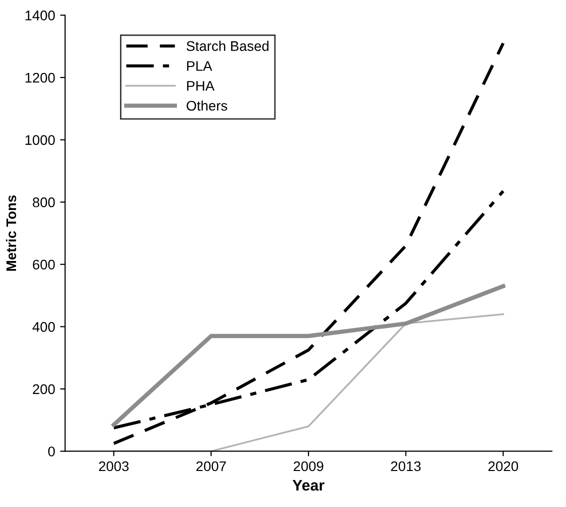  Describe the element at coordinates (43, 389) in the screenshot. I see `y-tick-label: 200` at that location.